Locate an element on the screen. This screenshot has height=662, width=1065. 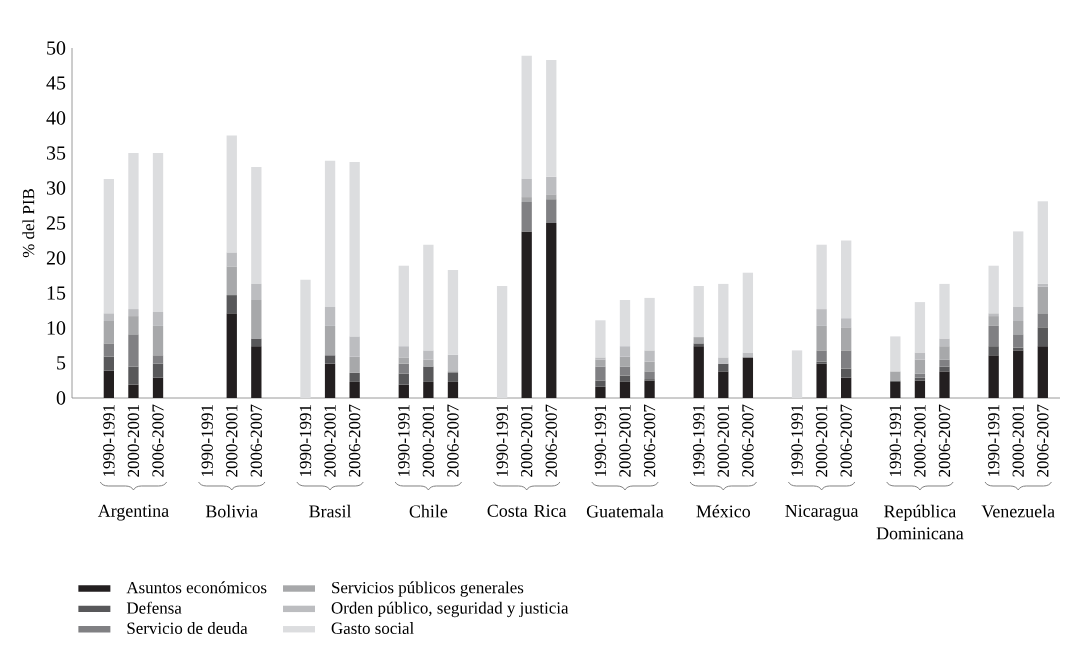
text: Venezuela is located at coordinates (1018, 511).